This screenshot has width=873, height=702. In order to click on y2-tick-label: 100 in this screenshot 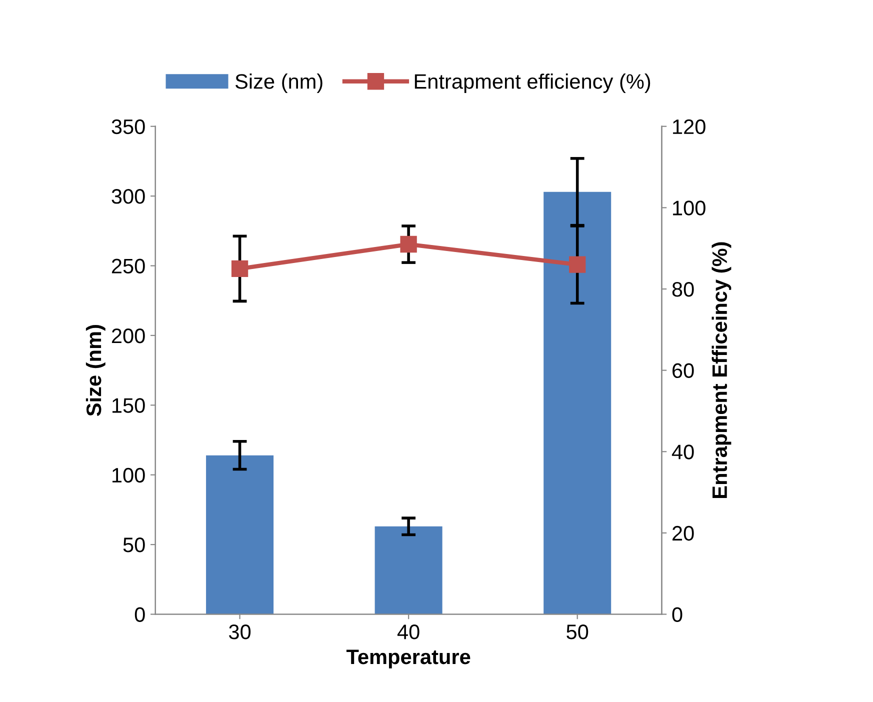, I will do `click(689, 208)`.